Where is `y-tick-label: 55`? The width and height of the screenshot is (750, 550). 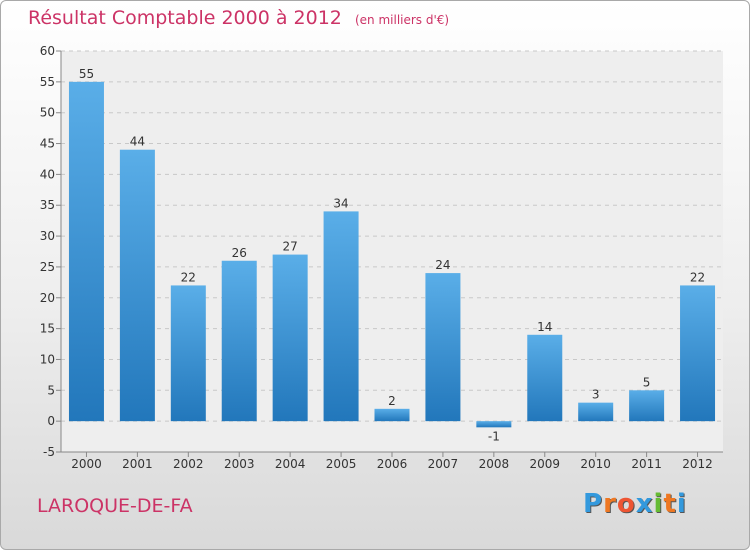 y-tick-label: 55 is located at coordinates (47, 82).